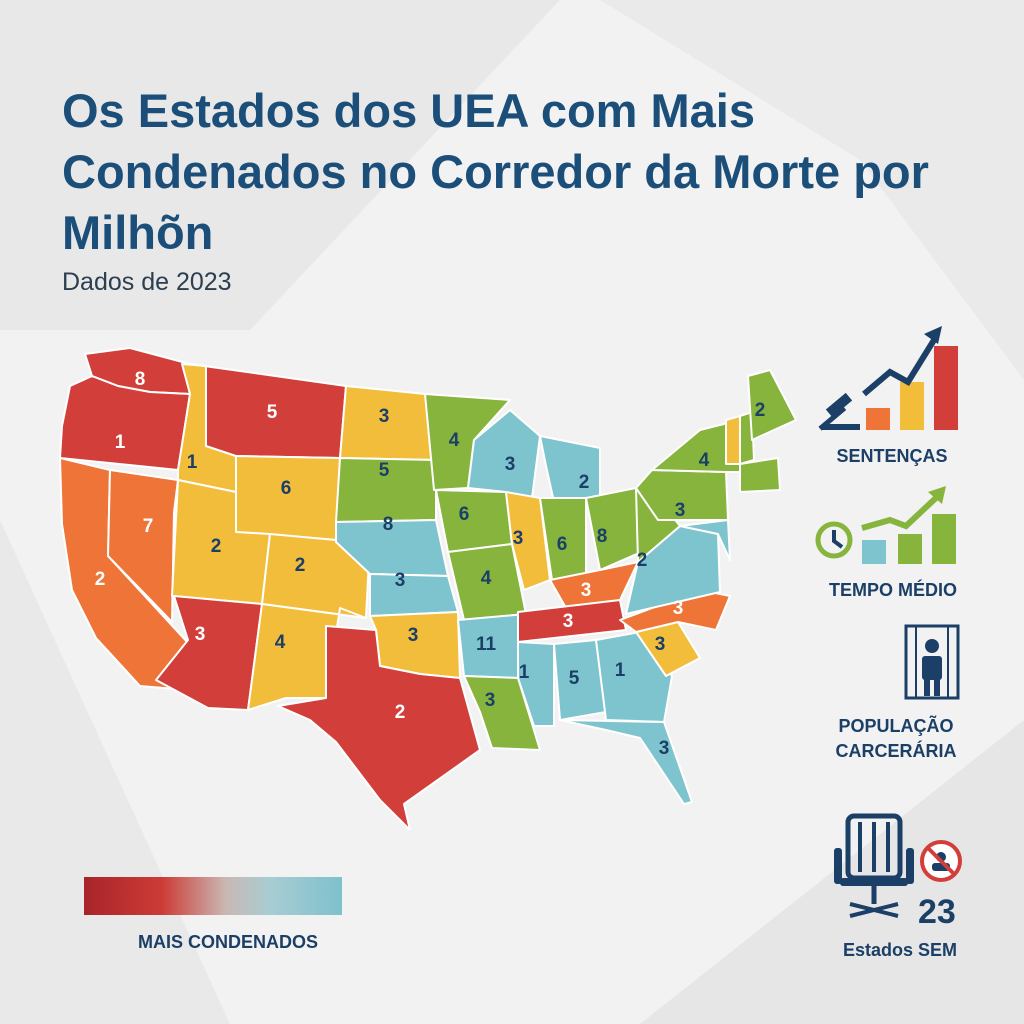 This screenshot has height=1024, width=1024. I want to click on sentencas-label: SENTENÇAS, so click(892, 456).